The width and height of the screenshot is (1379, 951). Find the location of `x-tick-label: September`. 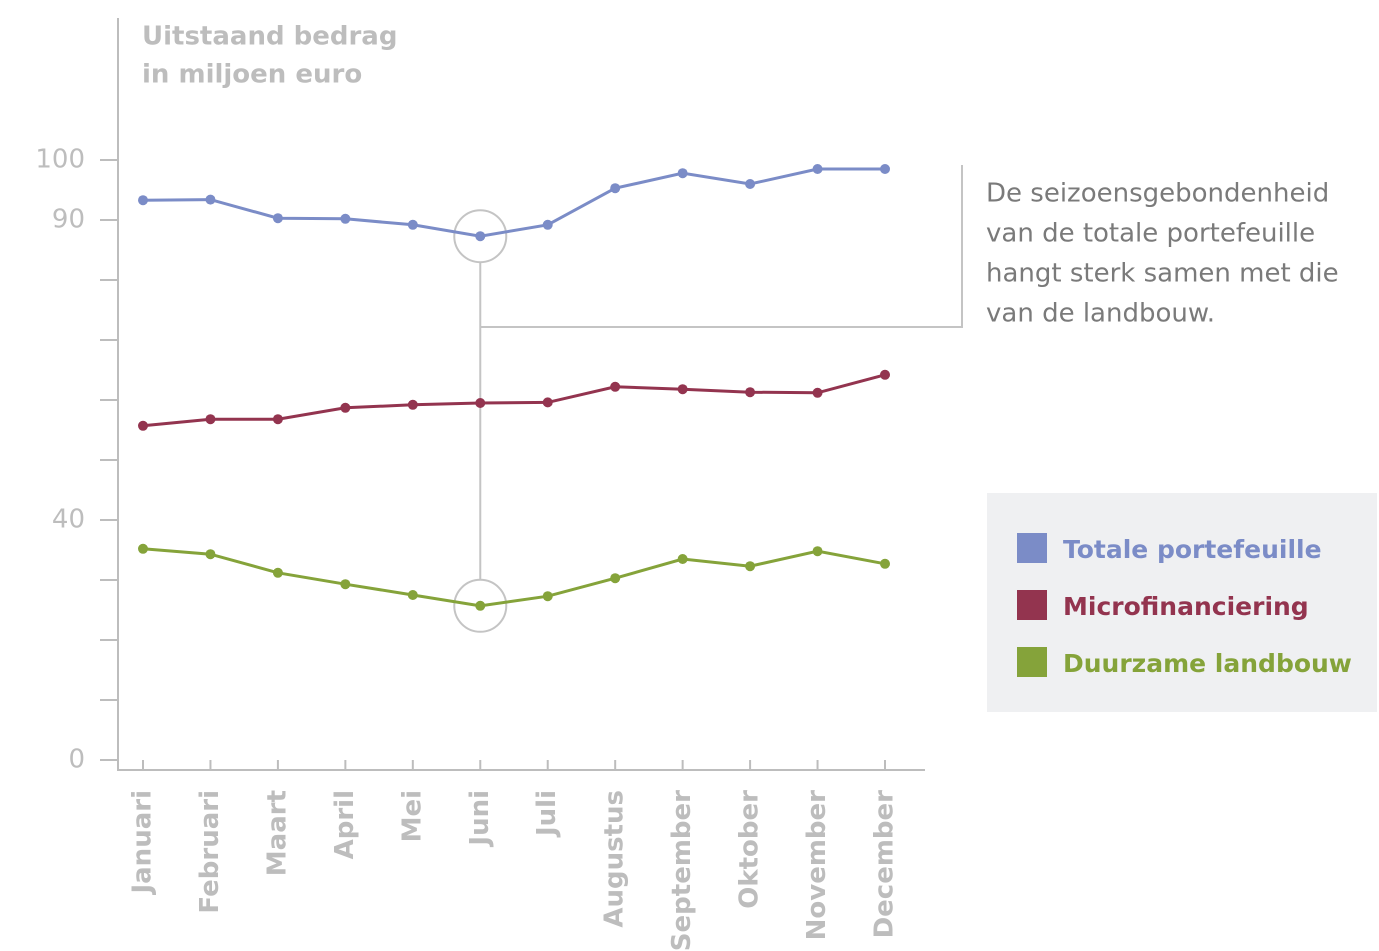

x-tick-label: September is located at coordinates (682, 870).